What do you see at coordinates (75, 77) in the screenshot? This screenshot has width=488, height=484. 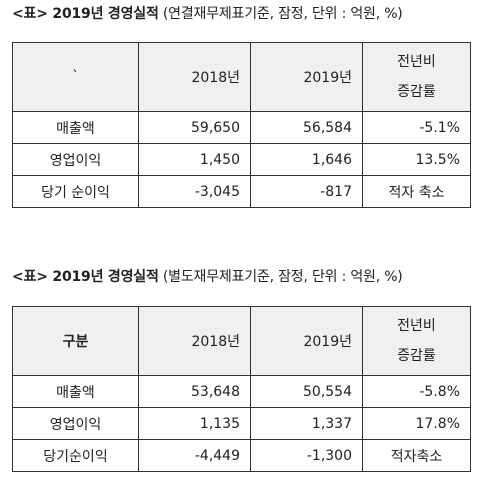 I see `header-label: `` at bounding box center [75, 77].